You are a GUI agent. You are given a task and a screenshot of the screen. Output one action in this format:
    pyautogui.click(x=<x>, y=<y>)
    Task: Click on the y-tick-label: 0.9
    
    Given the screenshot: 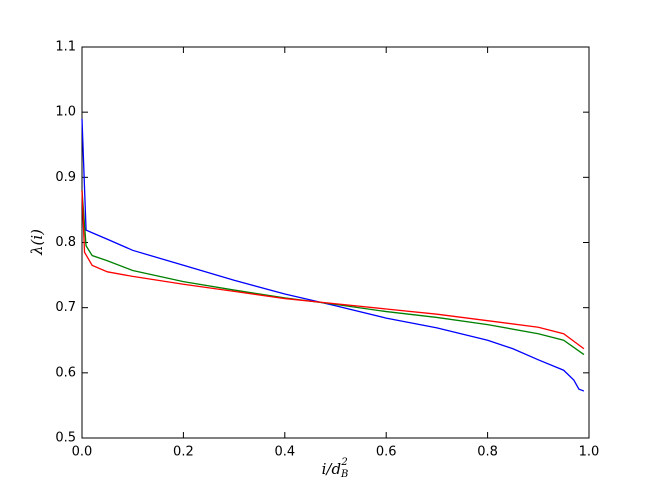 What is the action you would take?
    pyautogui.click(x=65, y=177)
    